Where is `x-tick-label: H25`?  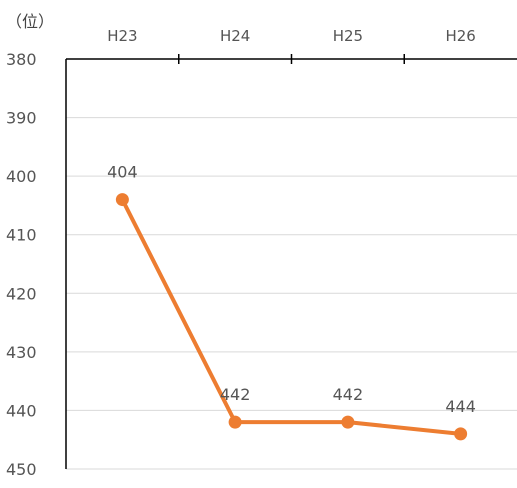
x-tick-label: H25 is located at coordinates (348, 36).